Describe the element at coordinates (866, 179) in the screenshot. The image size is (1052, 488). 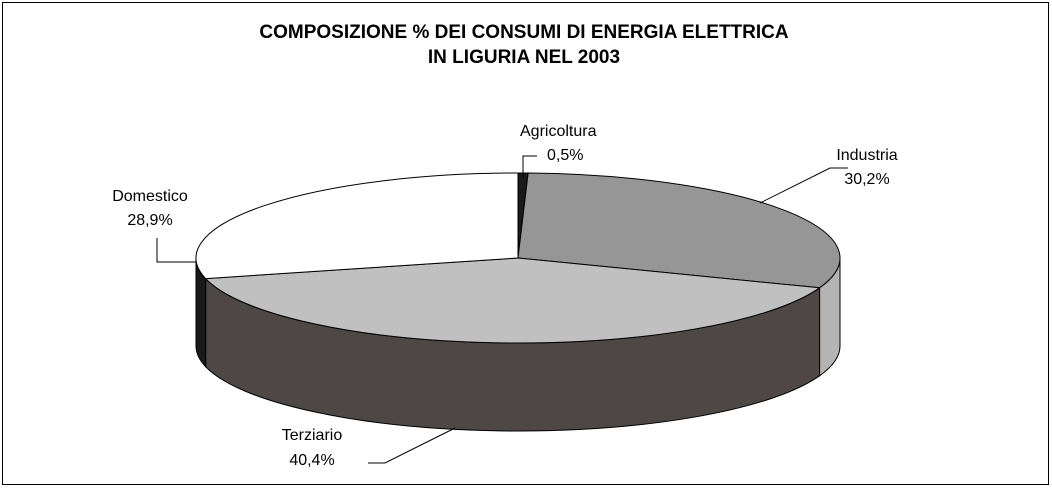
I see `slice-value-label: 30,2%` at that location.